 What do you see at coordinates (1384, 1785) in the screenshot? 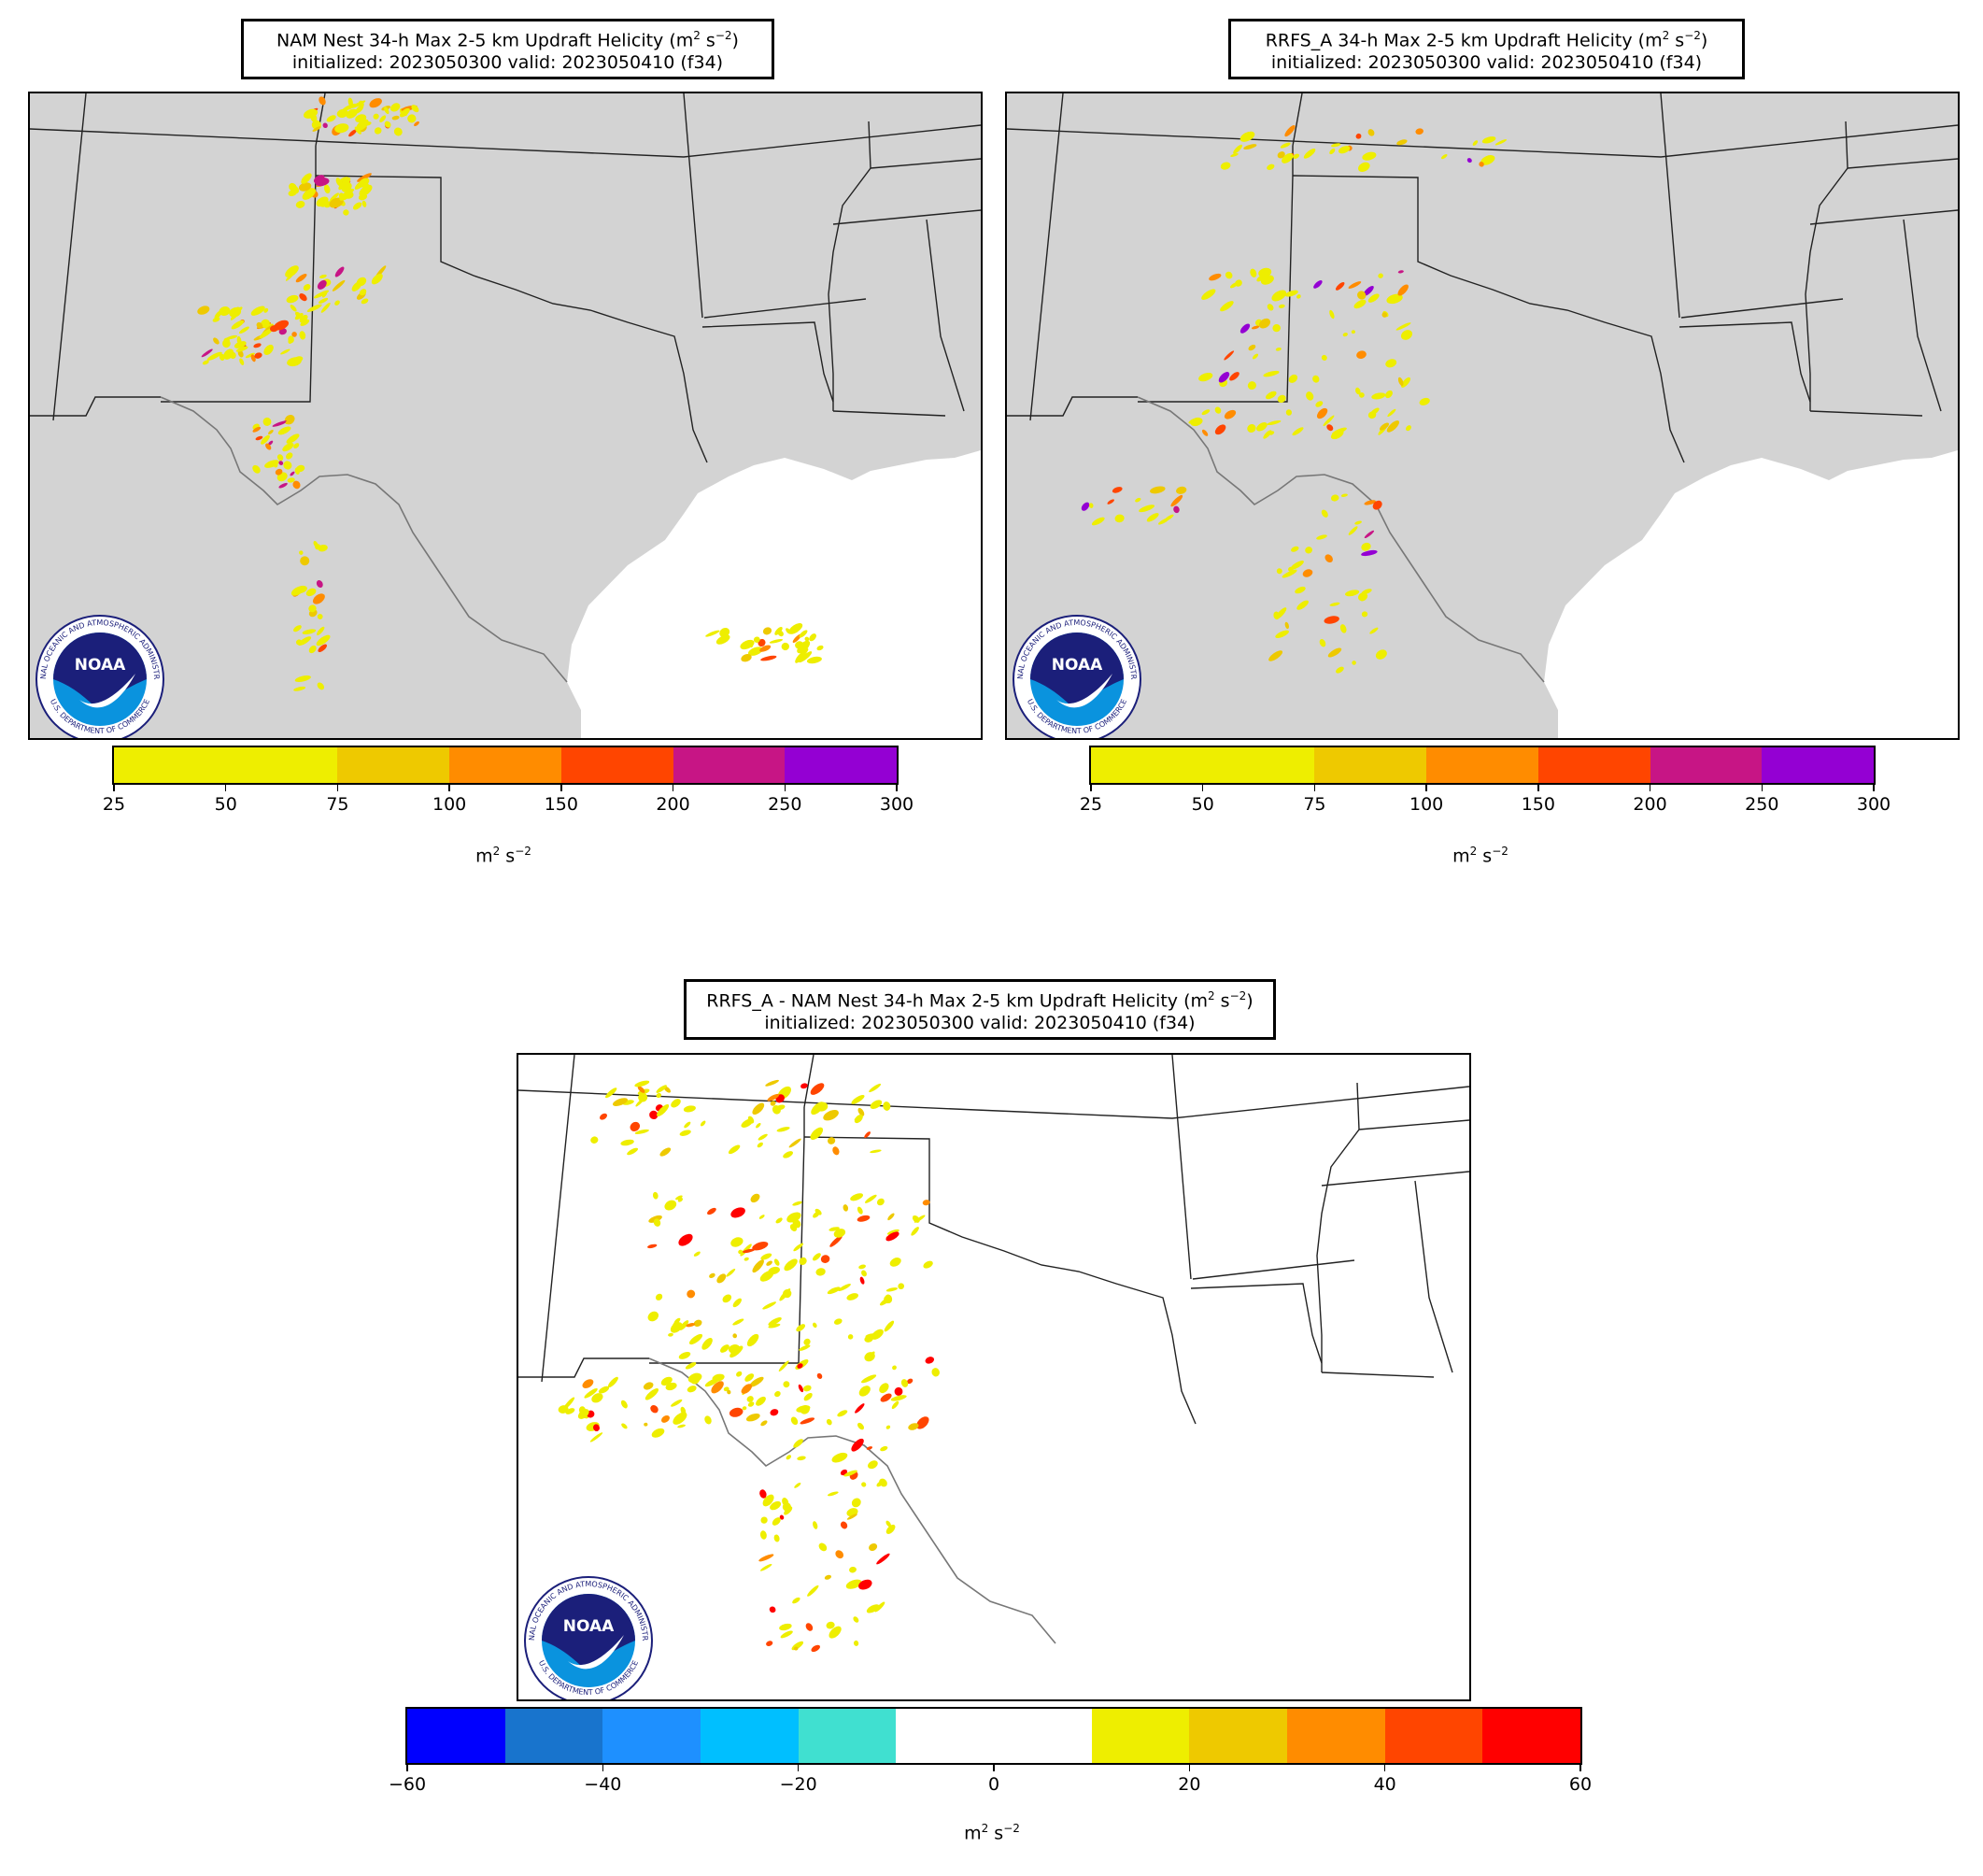
I see `colorbar-tick-label: 40` at bounding box center [1384, 1785].